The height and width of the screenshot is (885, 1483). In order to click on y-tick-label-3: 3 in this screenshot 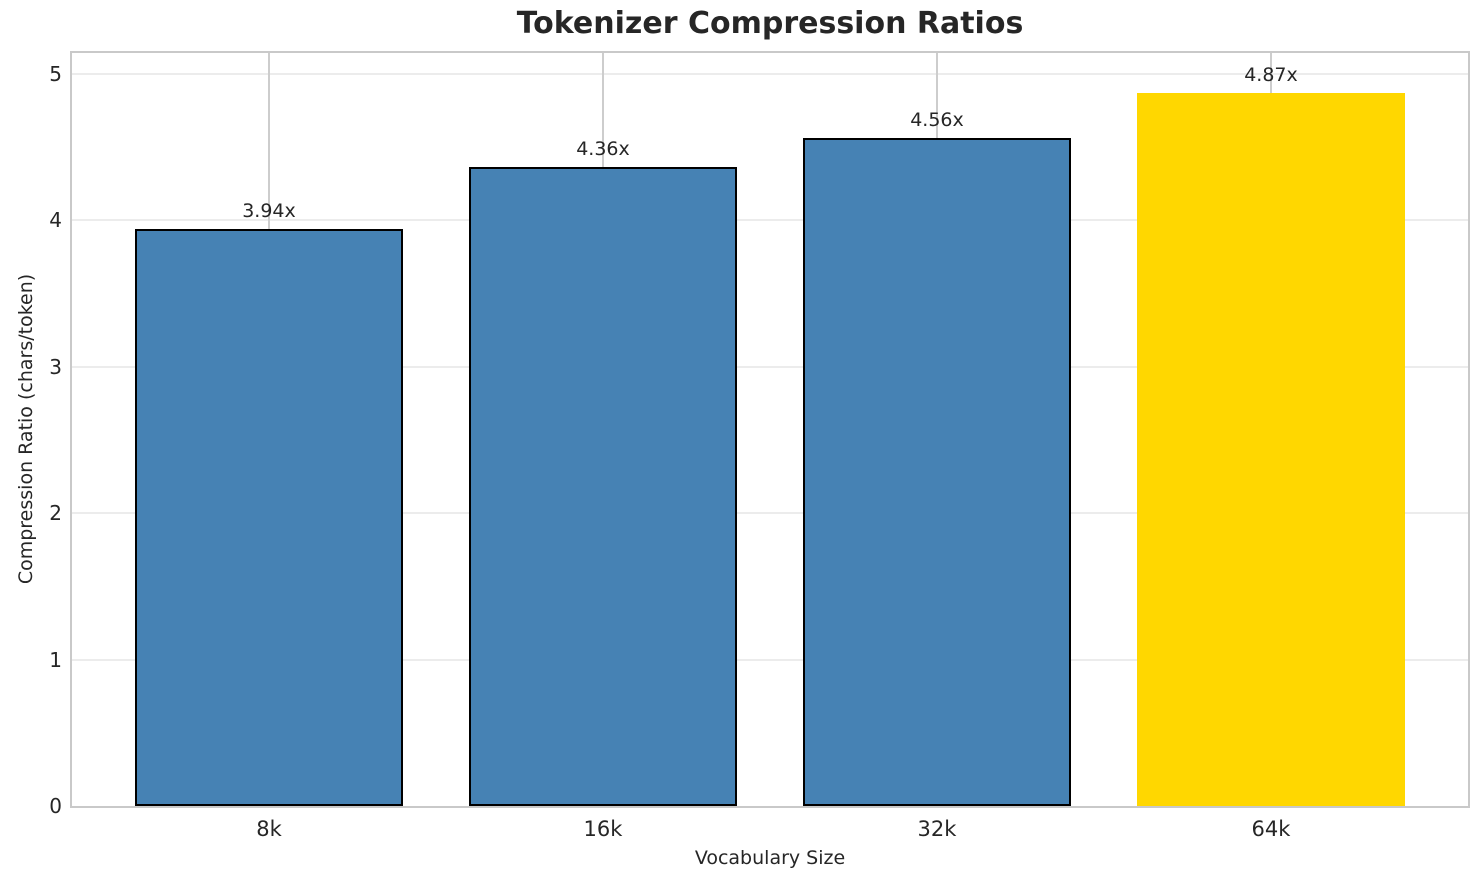, I will do `click(55, 366)`.